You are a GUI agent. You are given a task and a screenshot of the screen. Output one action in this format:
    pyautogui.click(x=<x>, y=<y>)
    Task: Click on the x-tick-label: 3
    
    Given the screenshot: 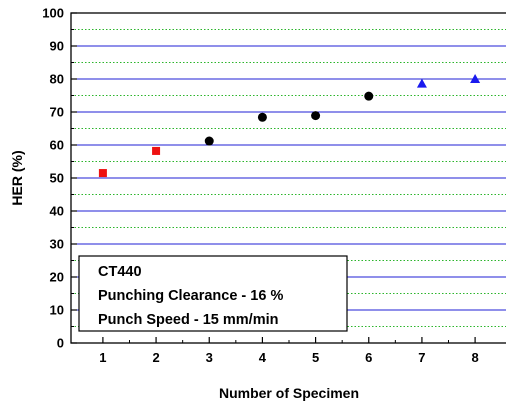 What is the action you would take?
    pyautogui.click(x=209, y=357)
    